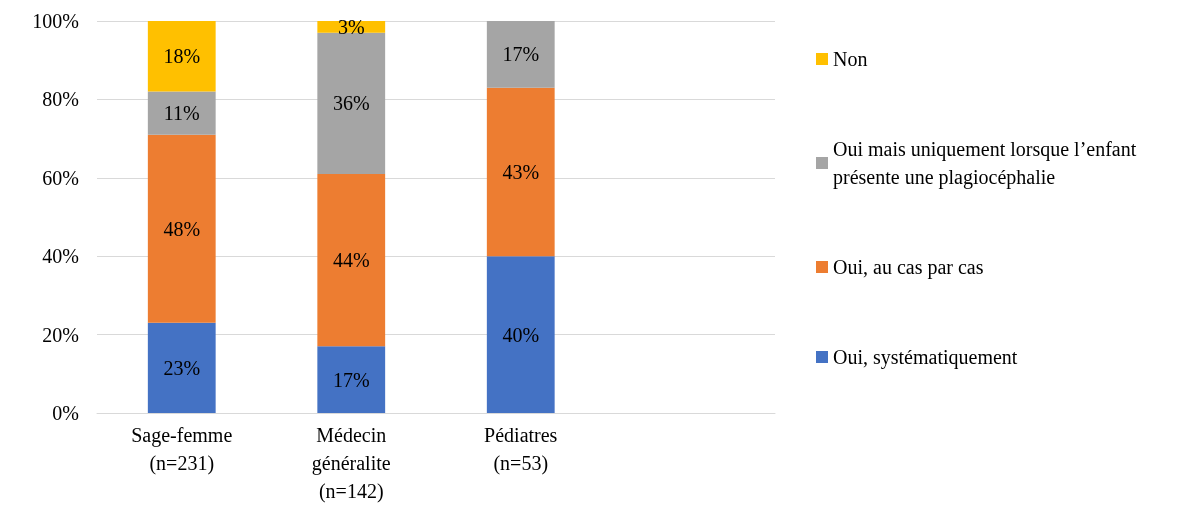 The width and height of the screenshot is (1178, 530). What do you see at coordinates (351, 463) in the screenshot?
I see `x-tick-label: Médecin généralite (n=142)` at bounding box center [351, 463].